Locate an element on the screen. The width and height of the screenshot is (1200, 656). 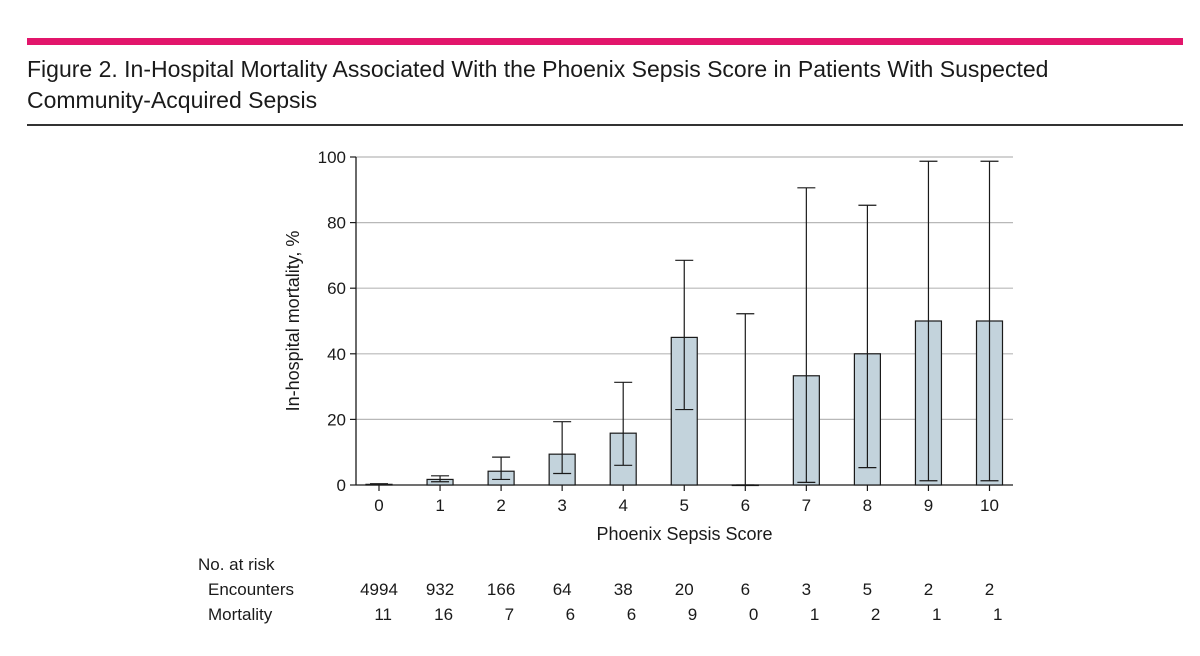
risk-encounters-score-5: 20 is located at coordinates (684, 589).